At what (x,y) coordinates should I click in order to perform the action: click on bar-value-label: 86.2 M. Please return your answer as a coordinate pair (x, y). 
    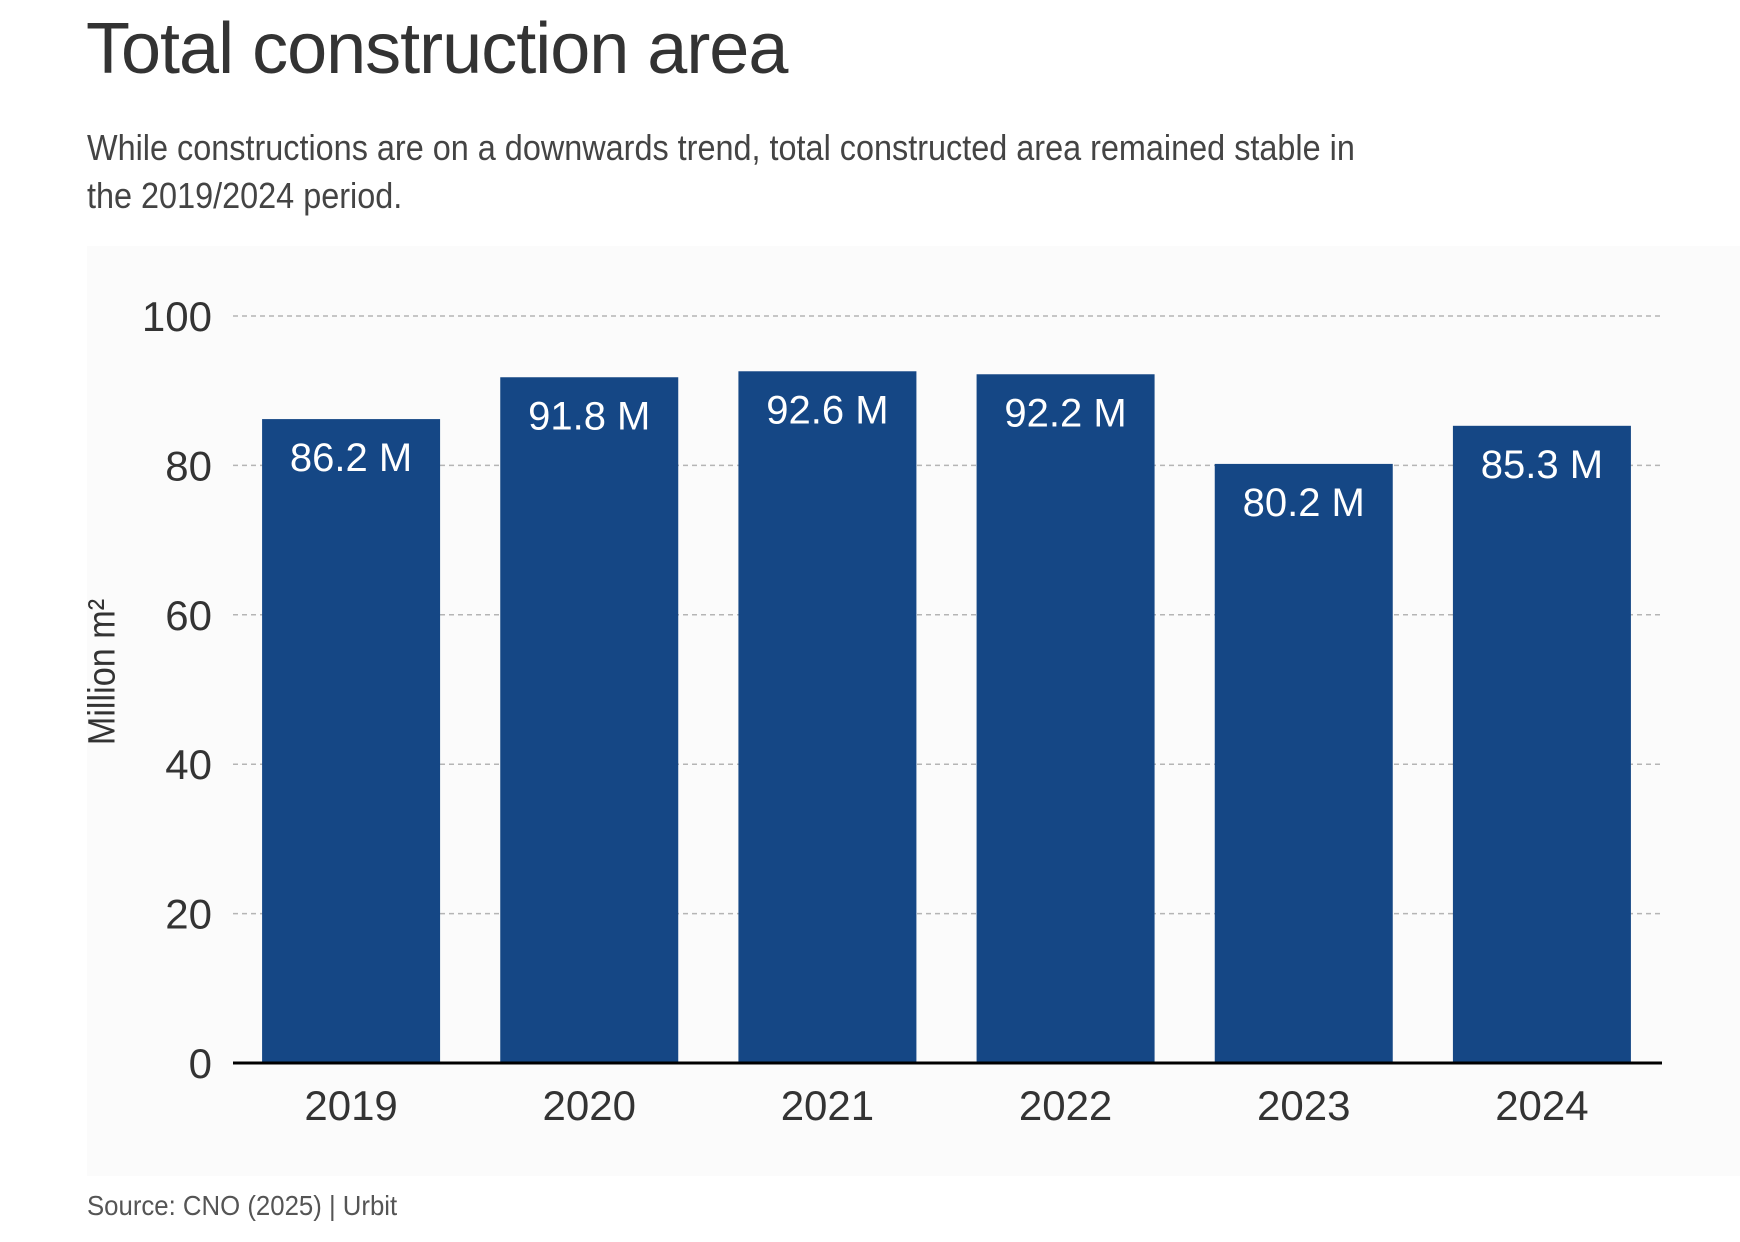
    Looking at the image, I should click on (351, 458).